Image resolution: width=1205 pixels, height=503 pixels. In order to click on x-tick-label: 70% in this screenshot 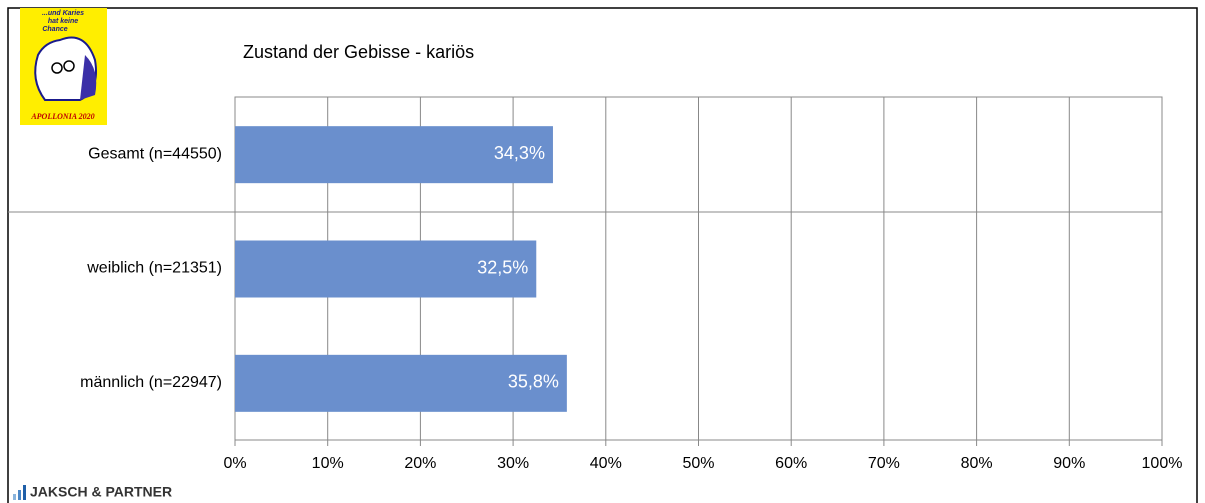, I will do `click(884, 463)`.